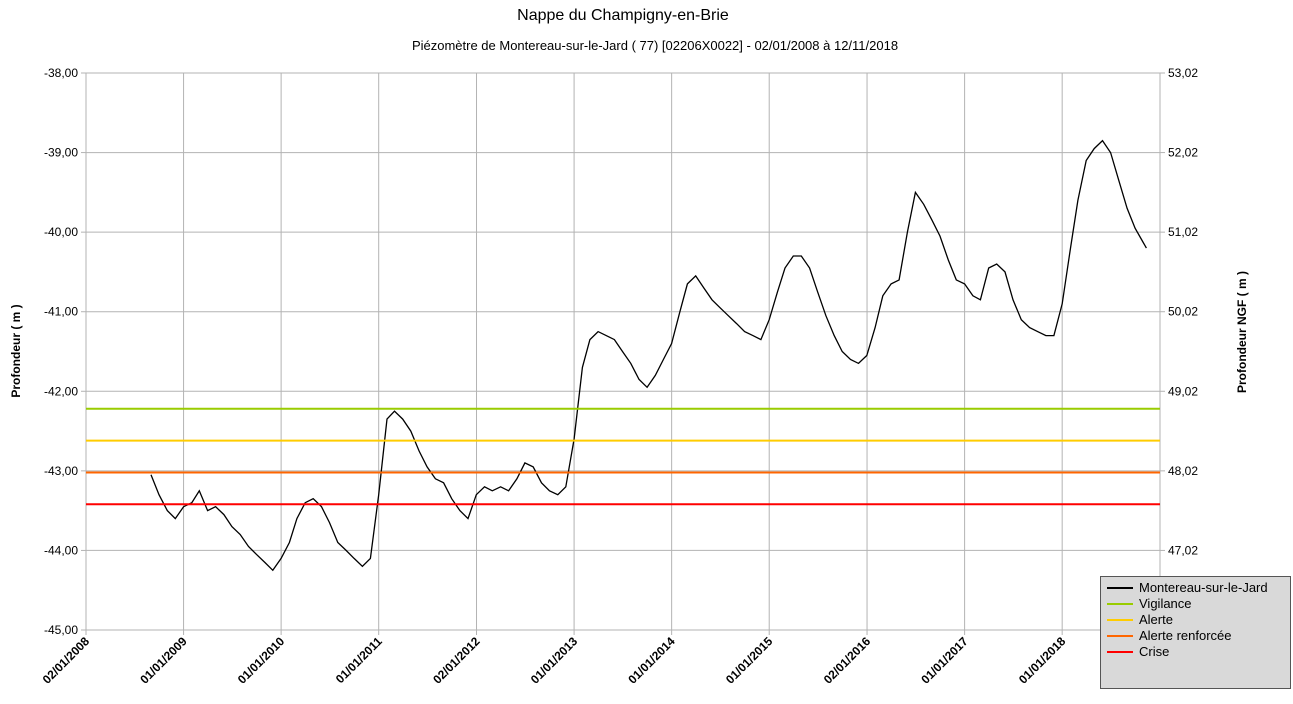 The image size is (1293, 704). I want to click on y-tick-label: -39,00, so click(61, 153).